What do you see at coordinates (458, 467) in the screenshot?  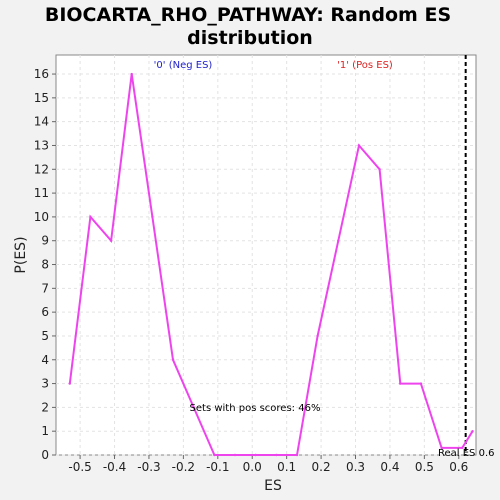 I see `x-tick-label: 0.6` at bounding box center [458, 467].